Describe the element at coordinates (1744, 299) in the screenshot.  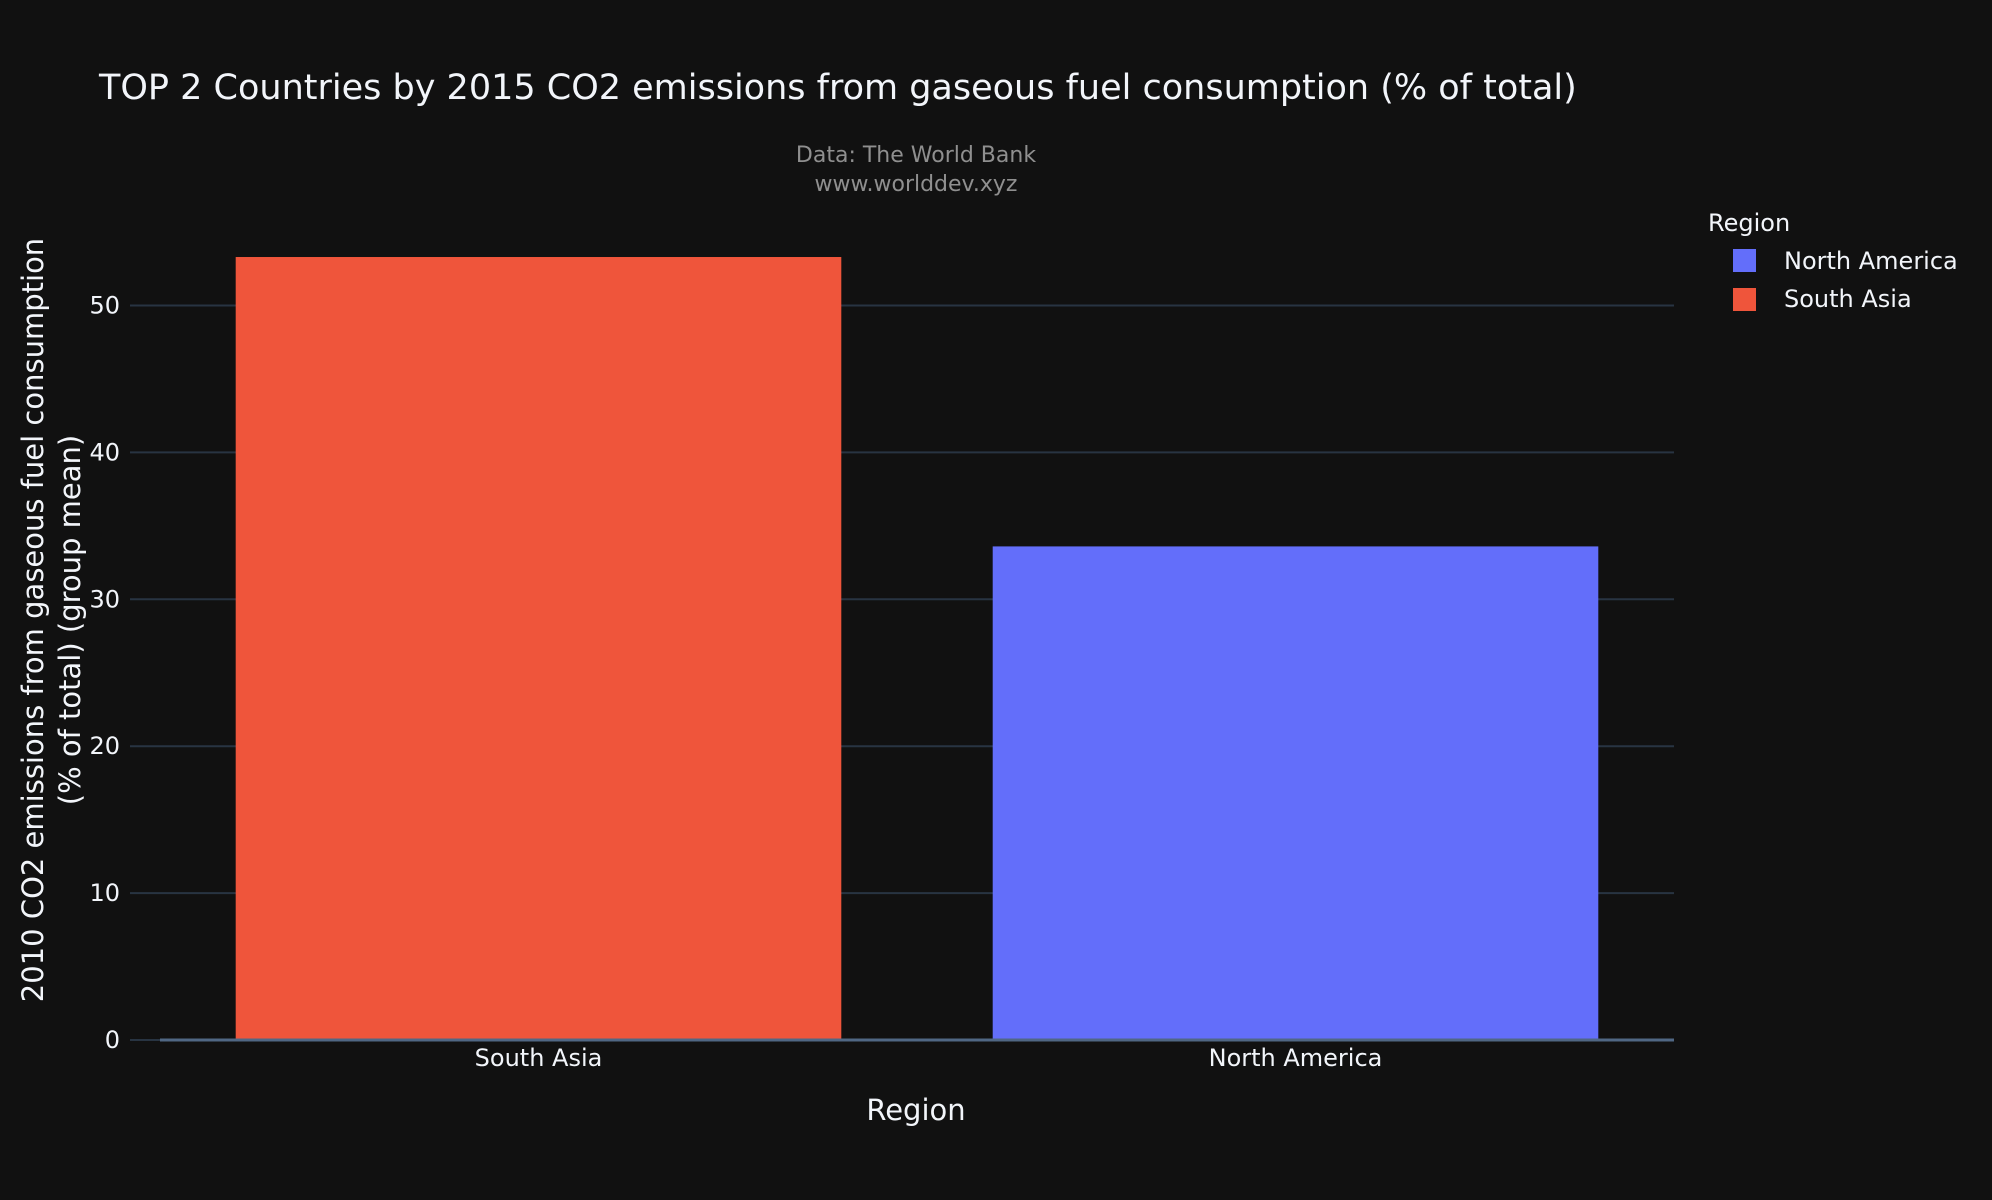
I see `legend-swatch-south-asia` at that location.